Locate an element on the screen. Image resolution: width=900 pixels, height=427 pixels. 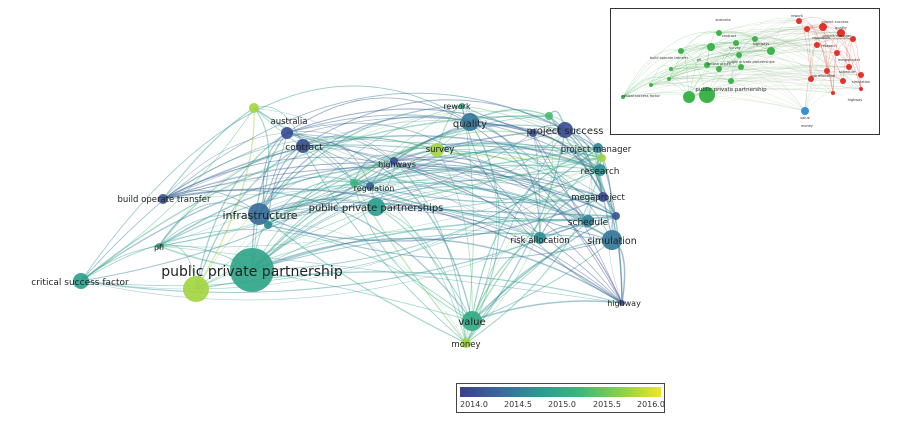
inset-node-label: risk allocation is located at coordinates (823, 76).